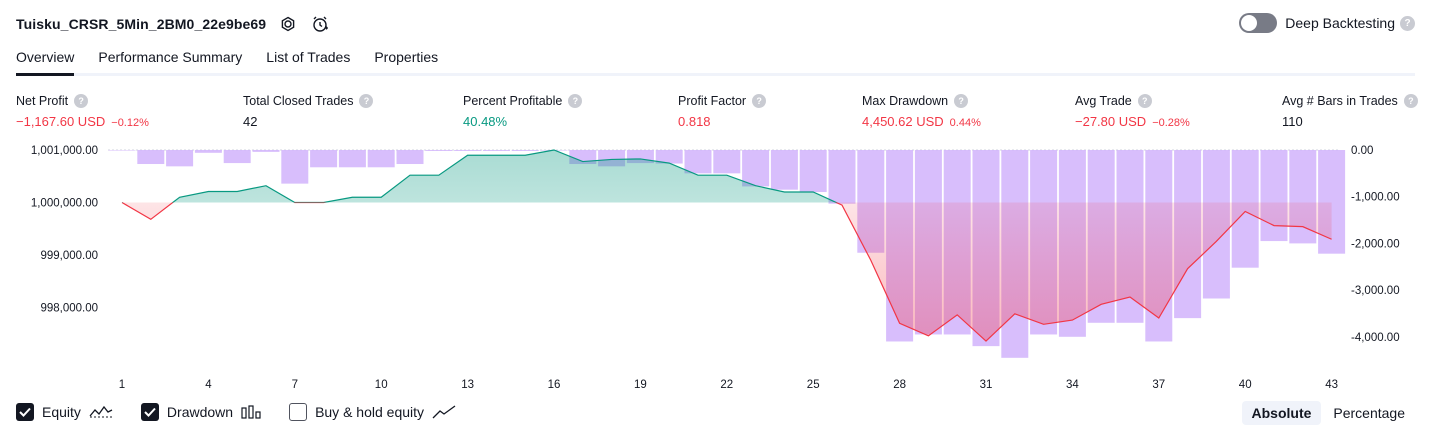 This screenshot has height=438, width=1431. Describe the element at coordinates (64, 151) in the screenshot. I see `y-left-tick-label: 1,001,000.00` at that location.